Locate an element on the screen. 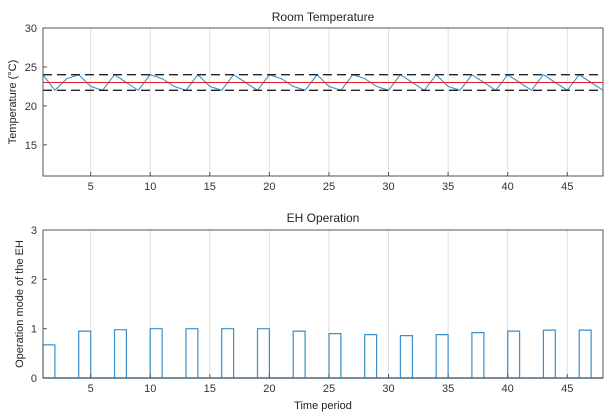 The width and height of the screenshot is (606, 412). x-axis-label: Time period is located at coordinates (323, 406).